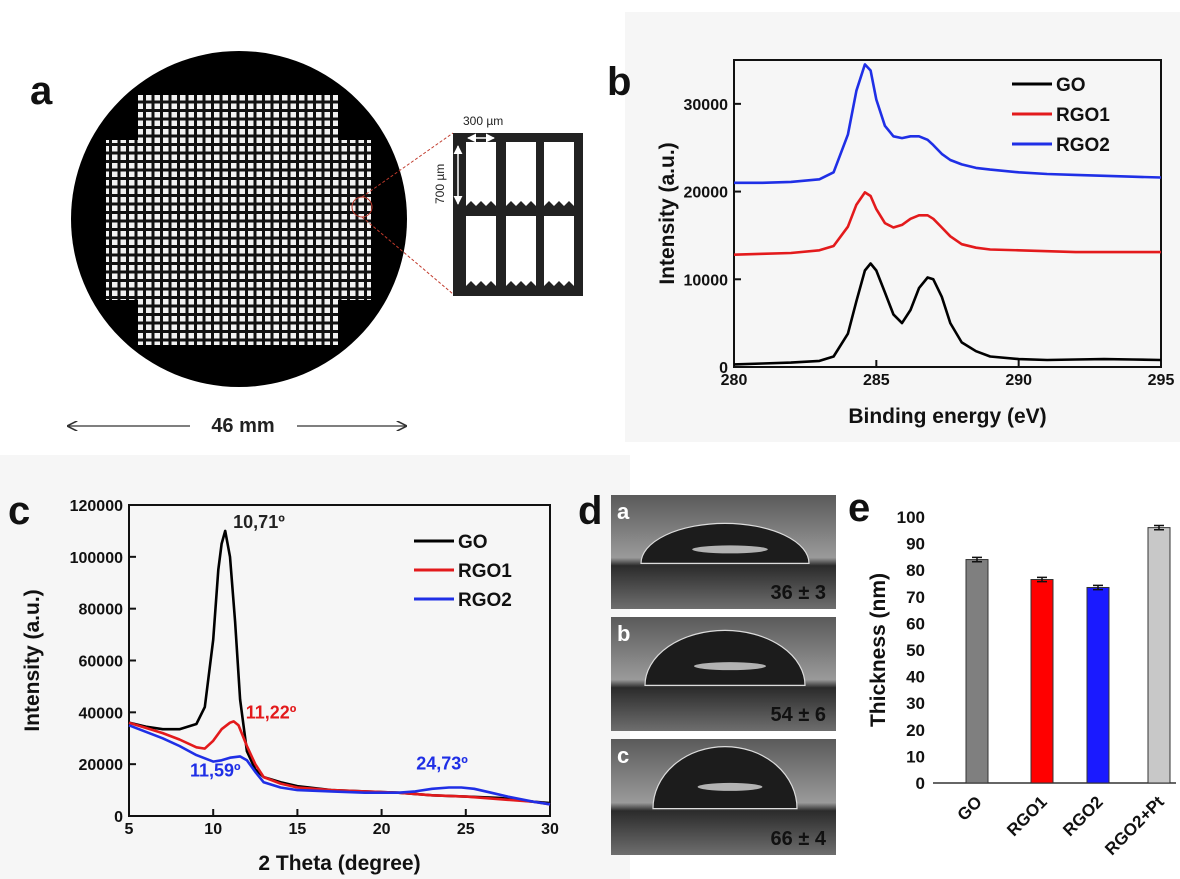 This screenshot has width=1180, height=879. I want to click on water-droplet, so click(725, 657).